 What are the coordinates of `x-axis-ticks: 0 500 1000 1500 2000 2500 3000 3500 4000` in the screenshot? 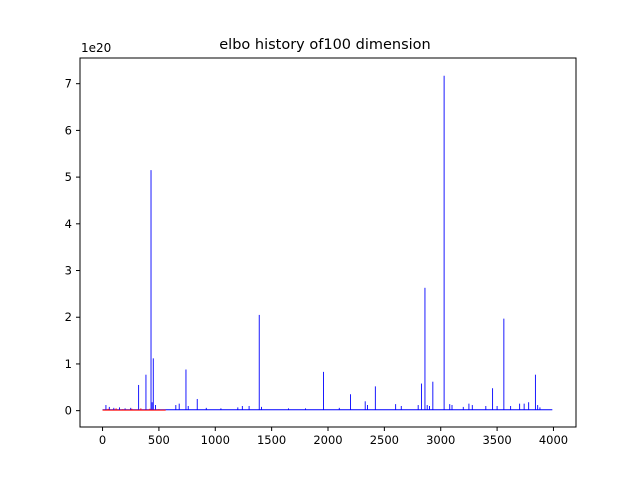 It's located at (333, 437).